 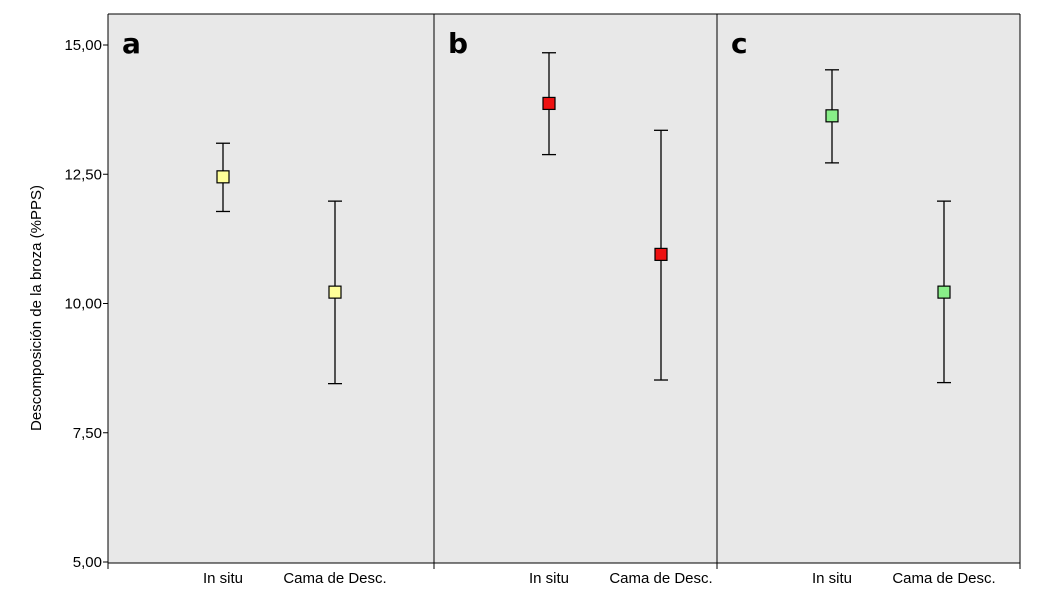 I want to click on y-tick-label: 12,50, so click(x=83, y=174).